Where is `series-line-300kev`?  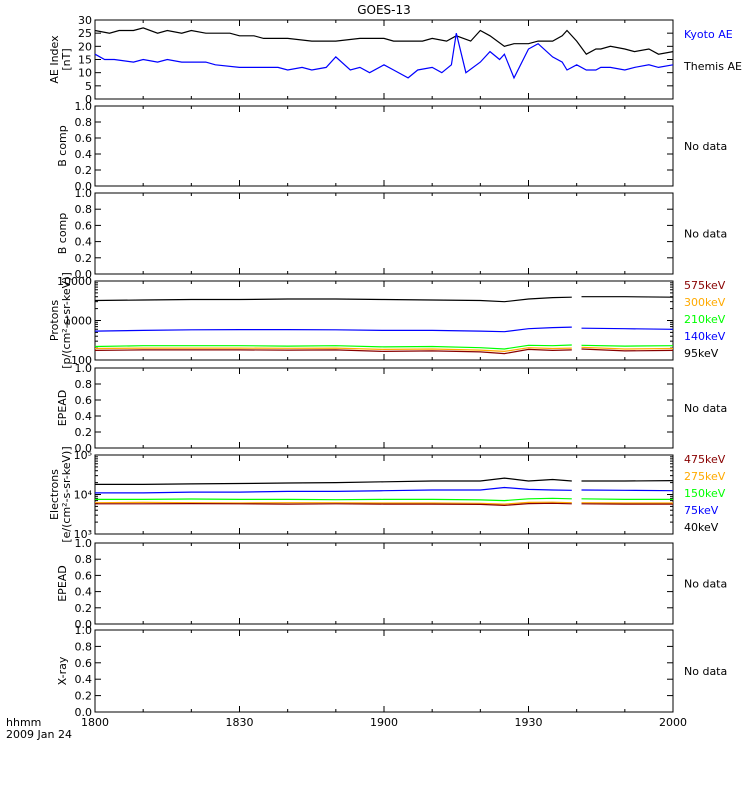
series-line-300kev is located at coordinates (627, 348).